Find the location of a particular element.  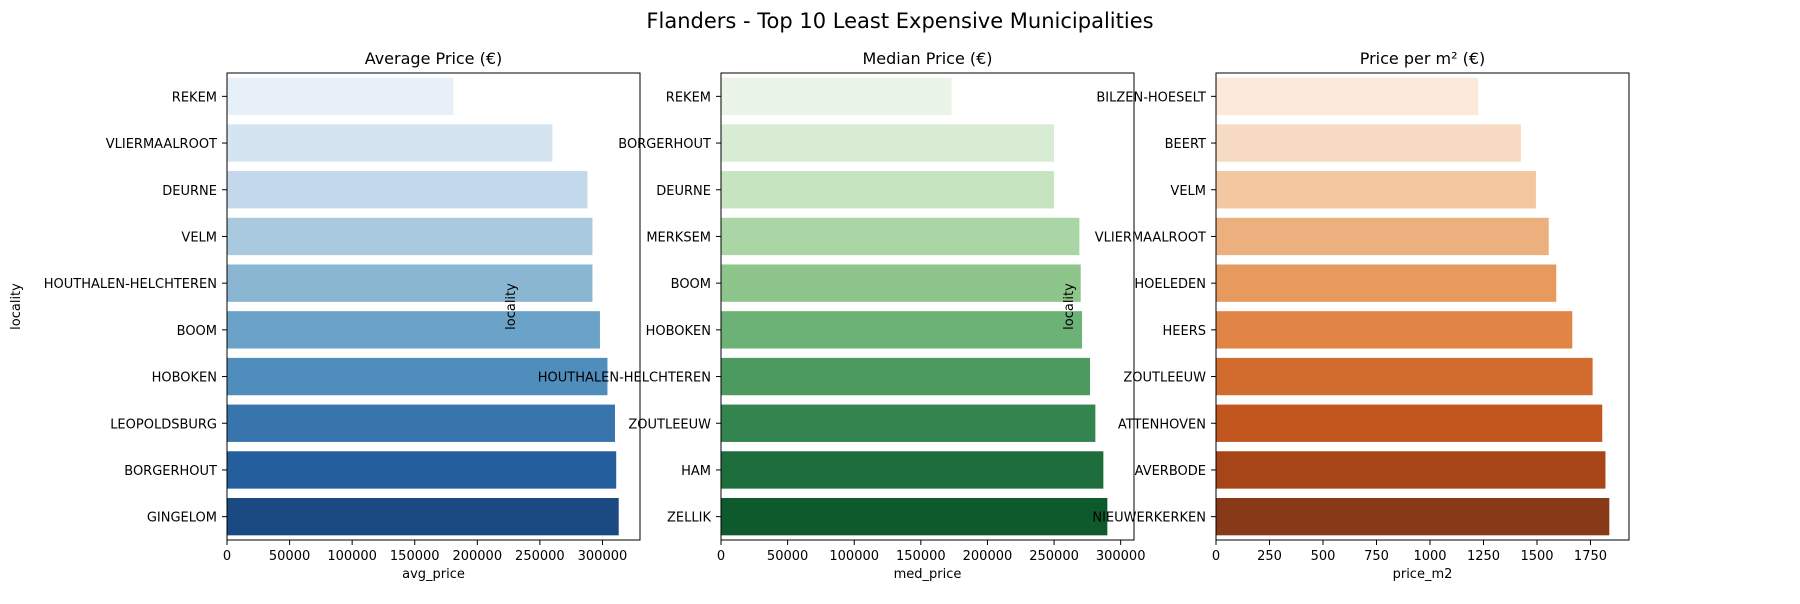

x-tick-label: 1000 is located at coordinates (1429, 556).